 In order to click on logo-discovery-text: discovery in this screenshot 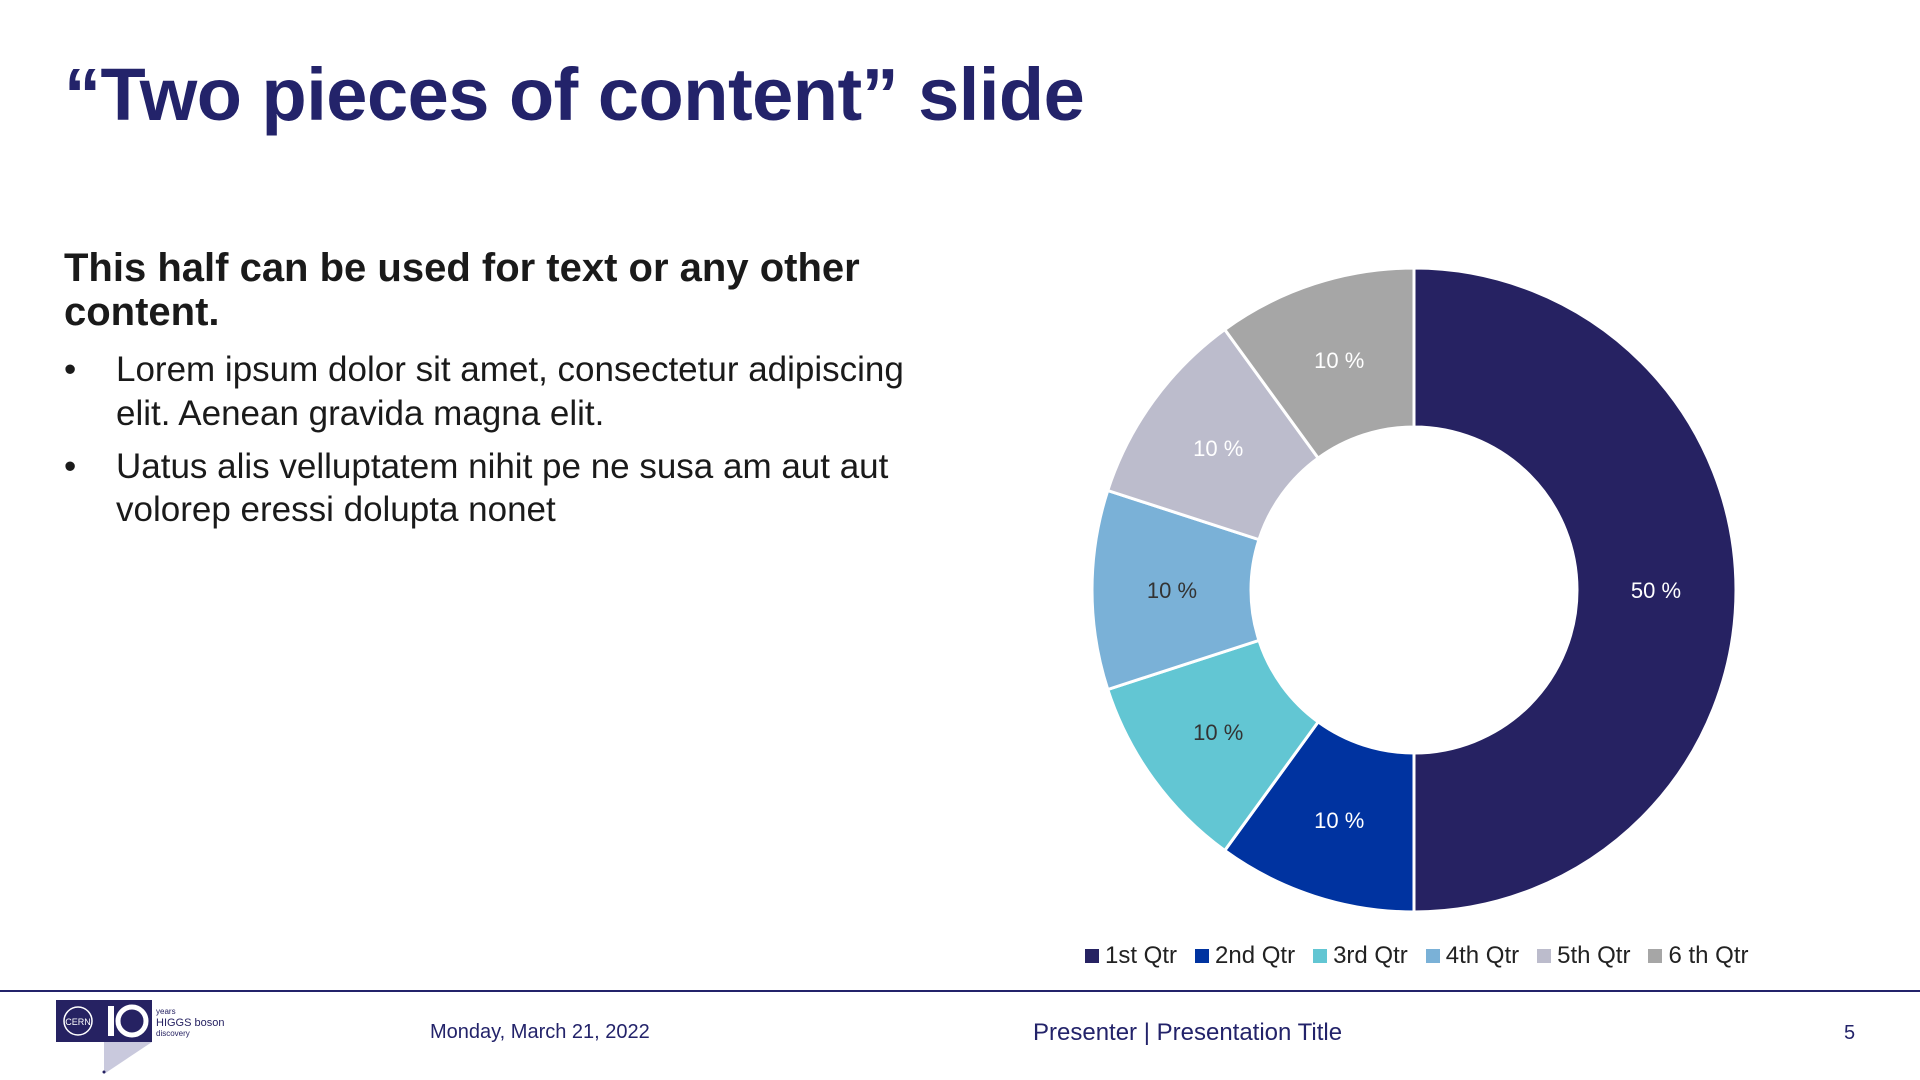, I will do `click(173, 1033)`.